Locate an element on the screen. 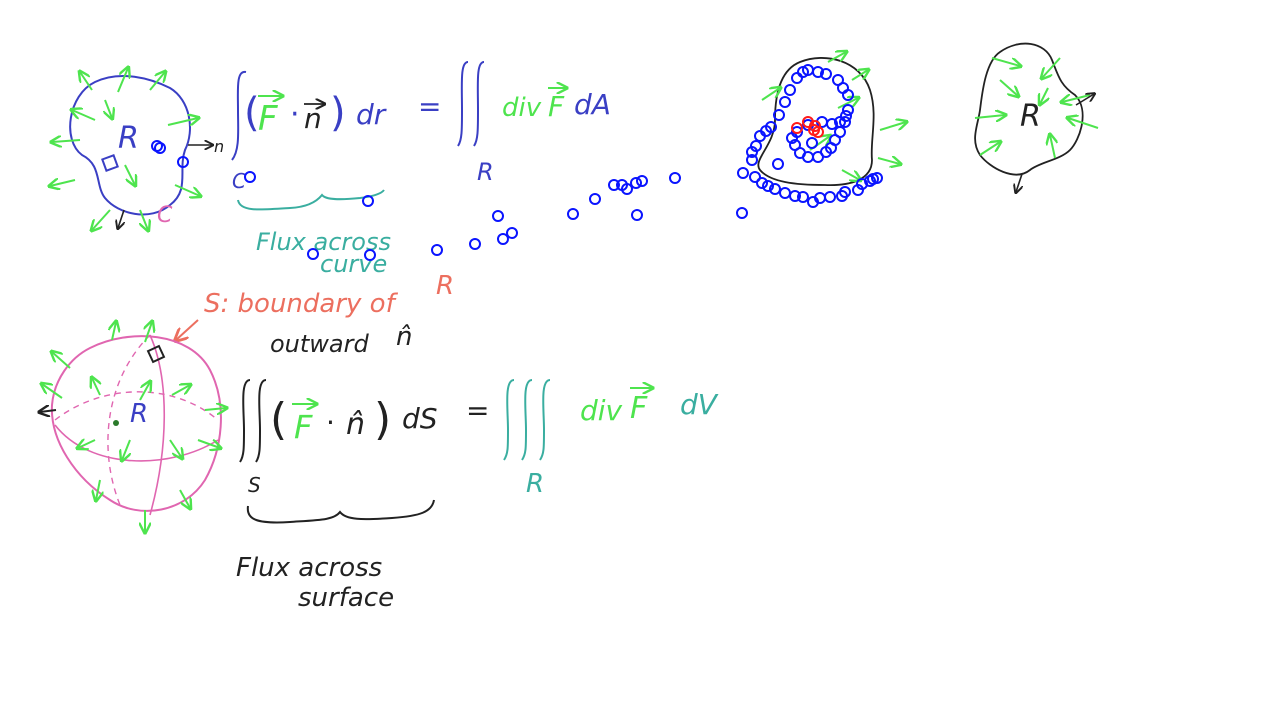 Image resolution: width=1280 pixels, height=720 pixels. region-3d-label-R: R is located at coordinates (139, 414).